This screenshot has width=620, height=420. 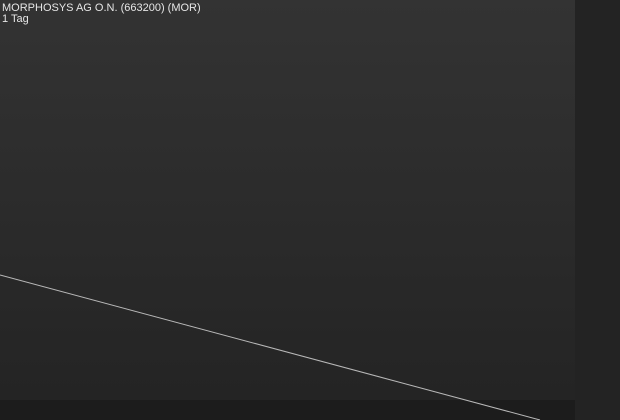 What do you see at coordinates (15, 19) in the screenshot?
I see `chart-subtitle: 1 Tag` at bounding box center [15, 19].